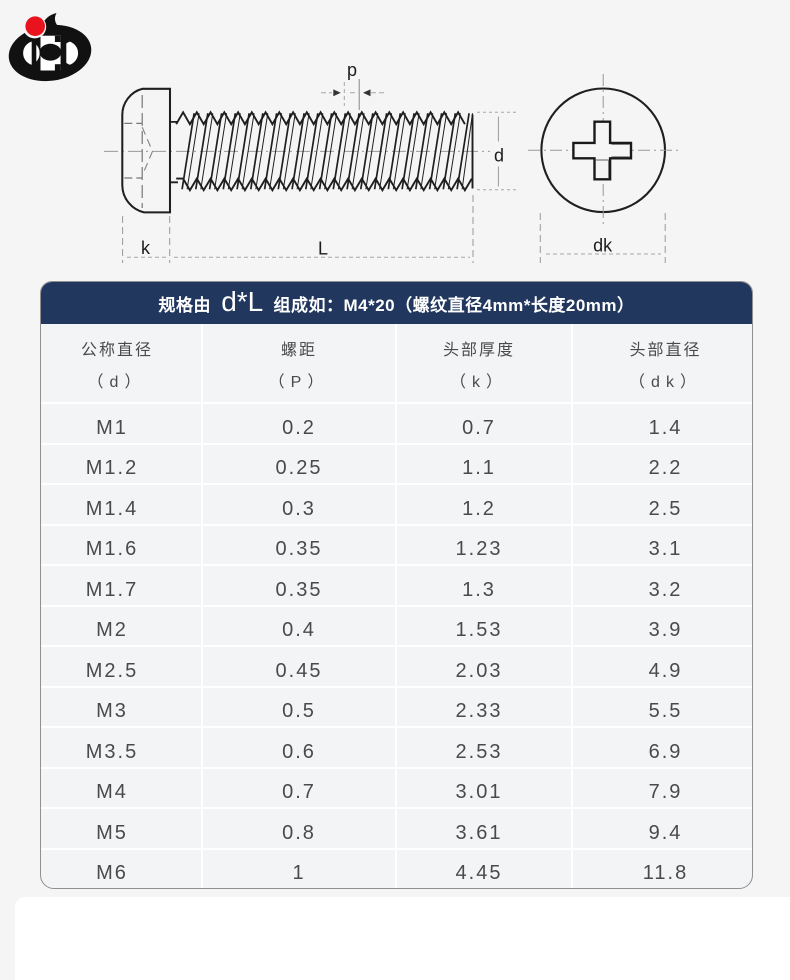 The width and height of the screenshot is (790, 980). Describe the element at coordinates (603, 246) in the screenshot. I see `svg-text: dk` at that location.